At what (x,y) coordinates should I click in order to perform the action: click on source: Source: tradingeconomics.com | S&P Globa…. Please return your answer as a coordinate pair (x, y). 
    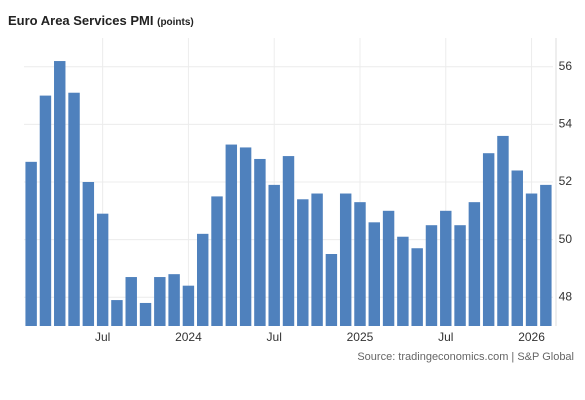
    Looking at the image, I should click on (465, 357).